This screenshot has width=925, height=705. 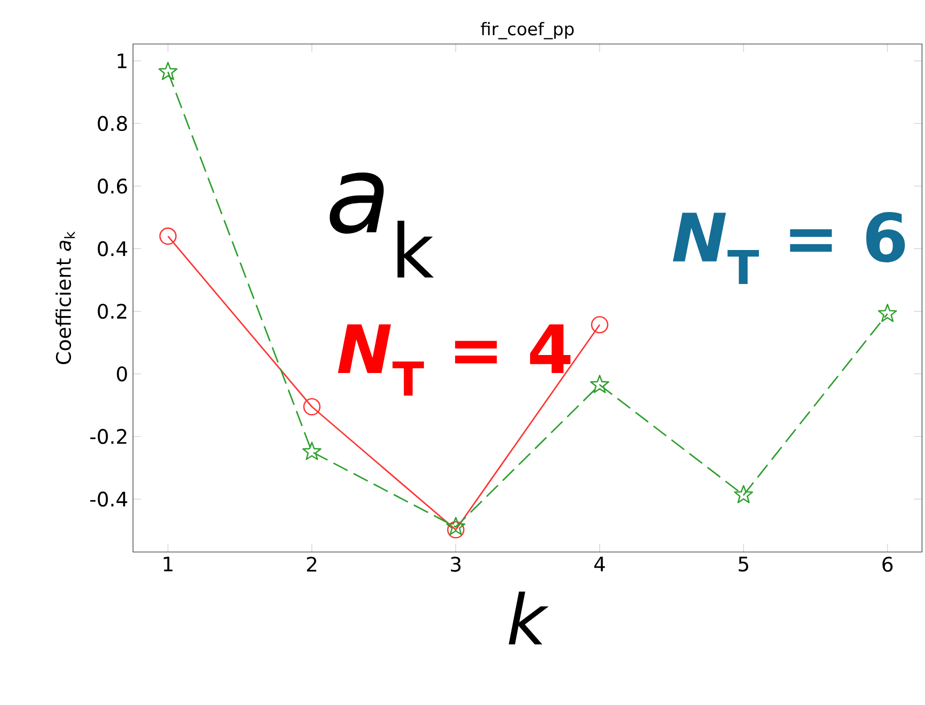 I want to click on x-tick-label: 4, so click(x=599, y=564).